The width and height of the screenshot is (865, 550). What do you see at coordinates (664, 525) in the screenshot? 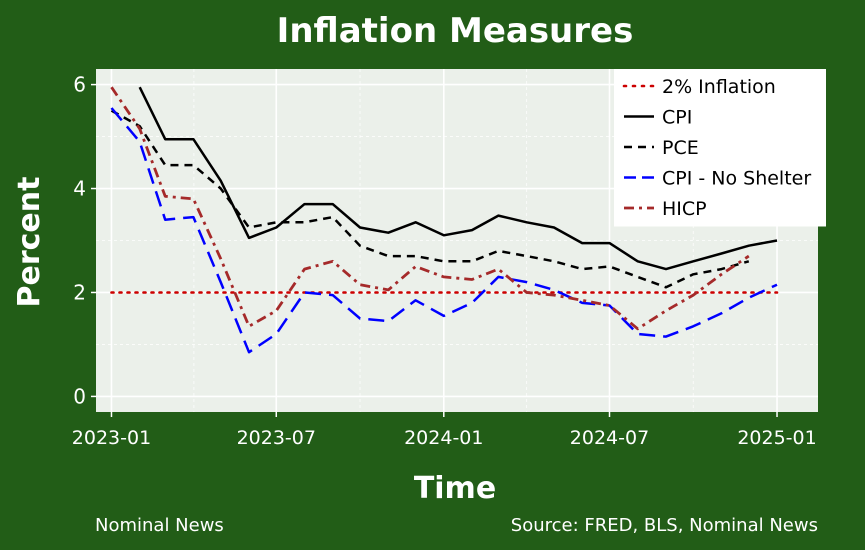
I see `caption-right: Source: FRED, BLS, Nominal News` at bounding box center [664, 525].